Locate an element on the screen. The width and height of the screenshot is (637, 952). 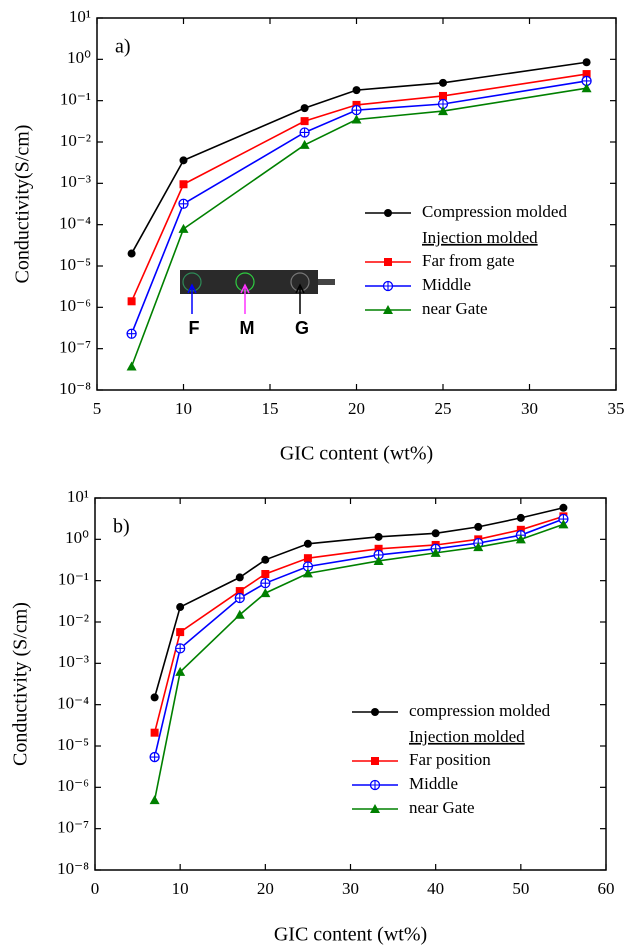
inset-arrowhead is located at coordinates (245, 288).